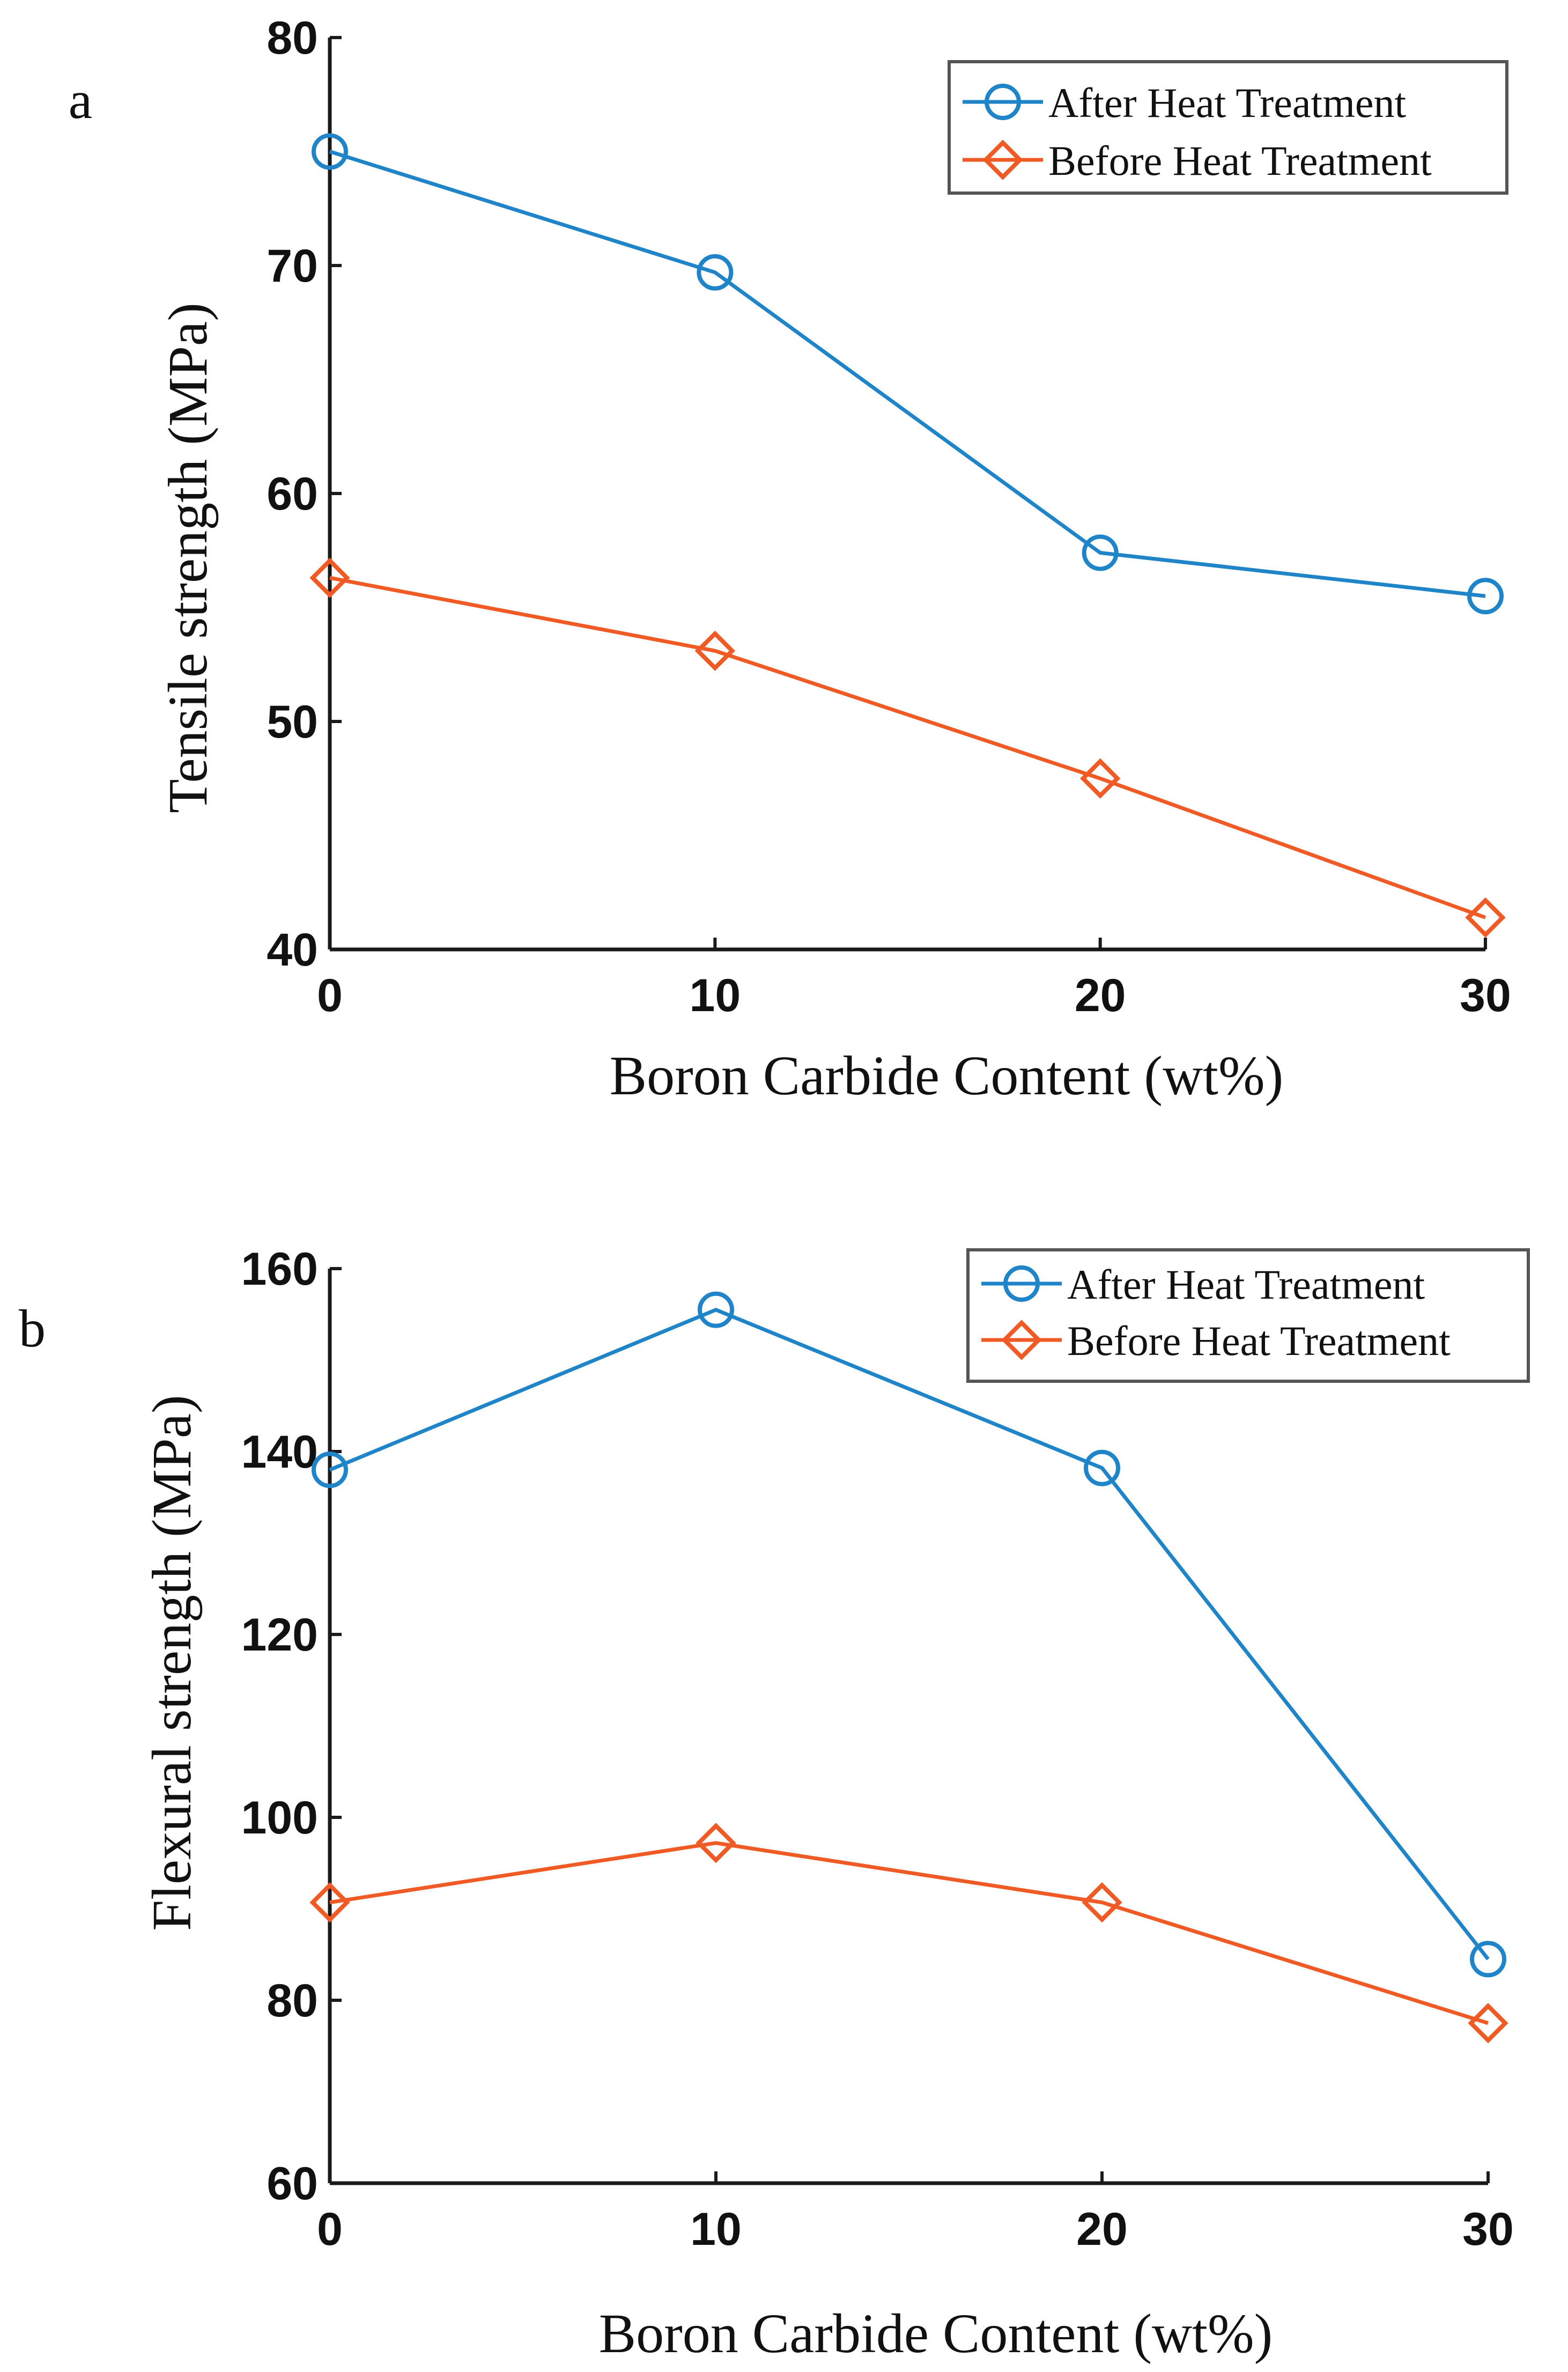 The image size is (1568, 2372). Describe the element at coordinates (280, 1818) in the screenshot. I see `y-tick-label: 100` at that location.